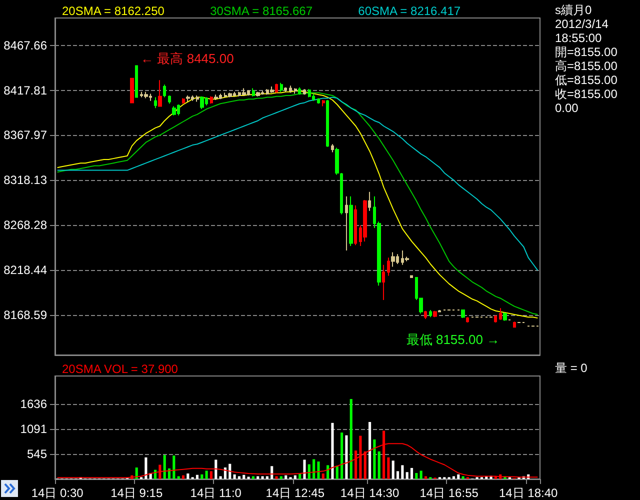  What do you see at coordinates (136, 493) in the screenshot?
I see `x-tick-label: 14日 9:15` at bounding box center [136, 493].